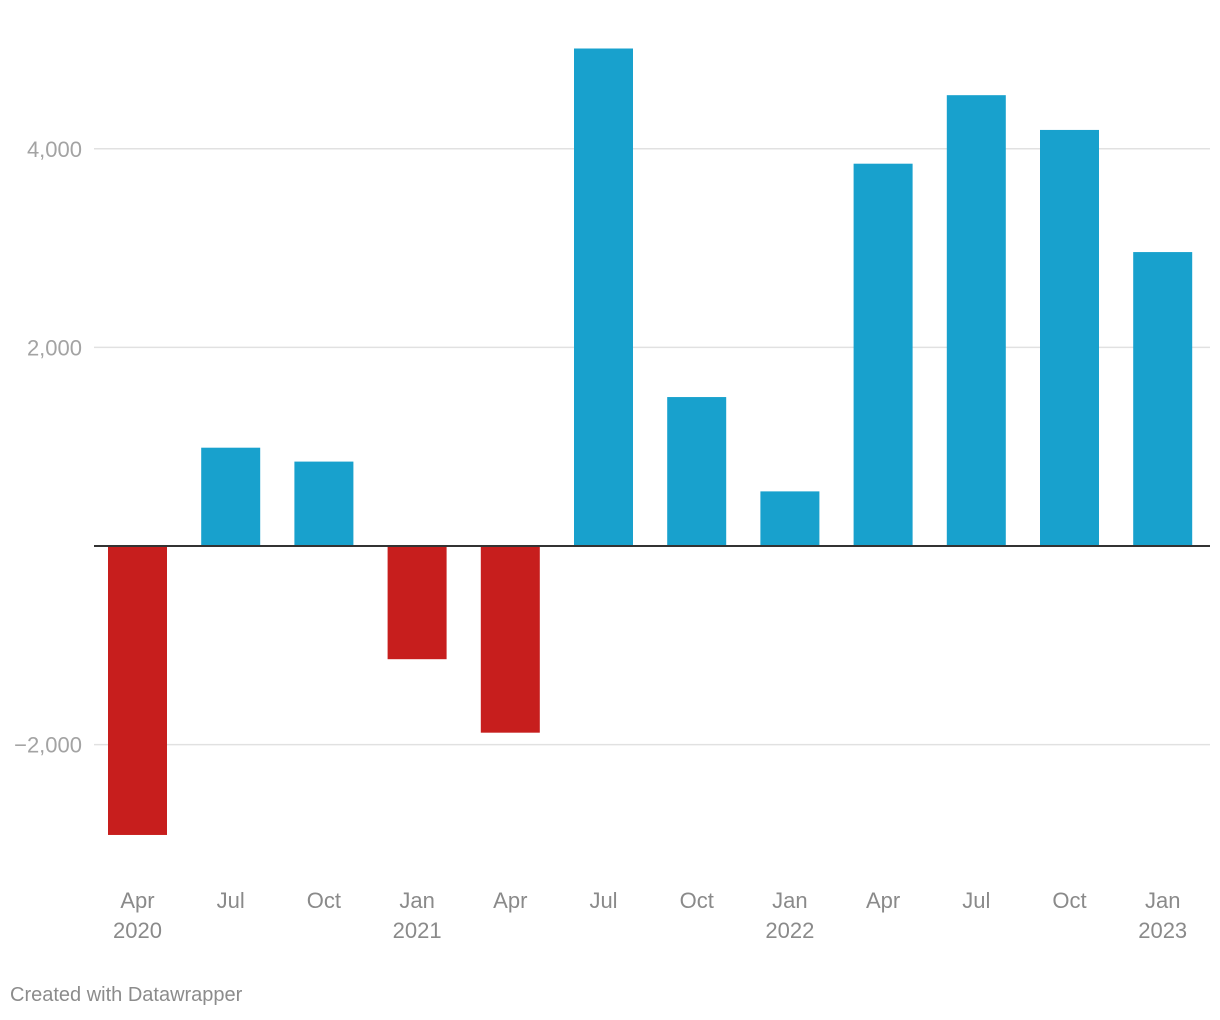  I want to click on x-tick-year-label: 2020, so click(137, 930).